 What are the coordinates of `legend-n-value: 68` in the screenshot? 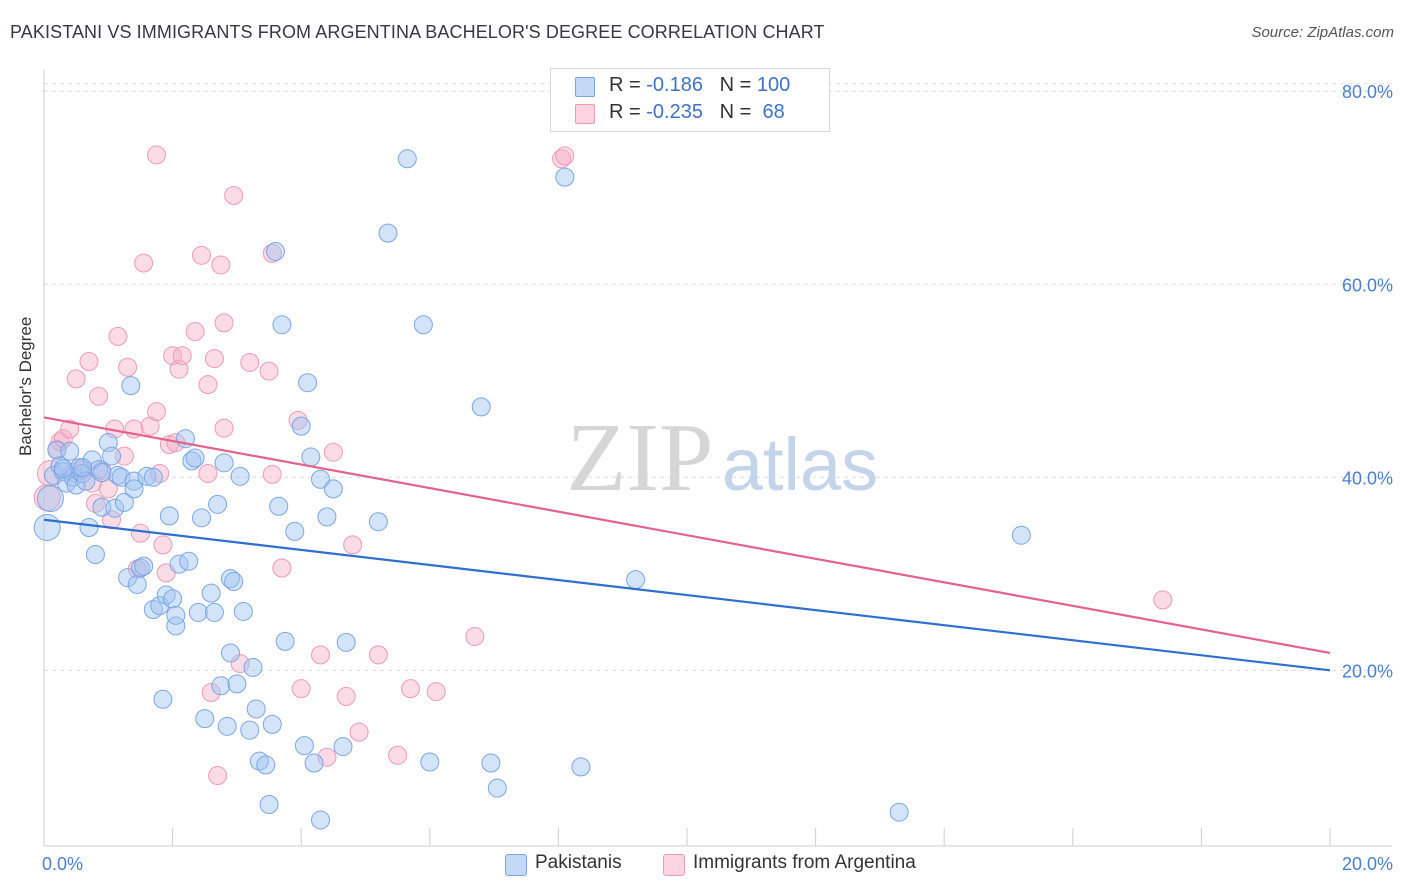 It's located at (770, 112).